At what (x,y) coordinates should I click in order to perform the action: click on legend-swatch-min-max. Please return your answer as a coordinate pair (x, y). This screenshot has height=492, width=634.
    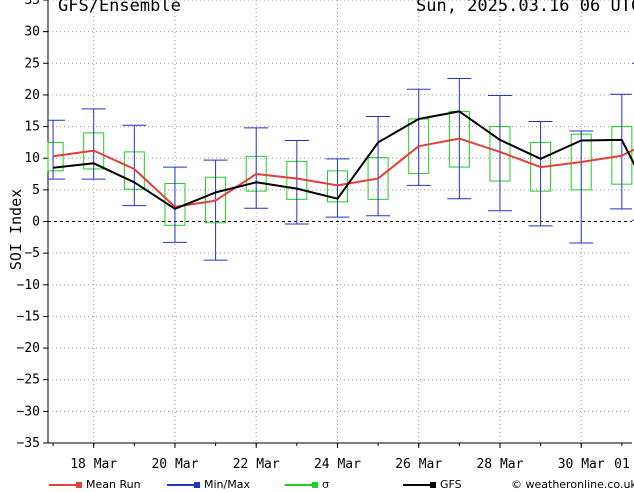
    Looking at the image, I should click on (183, 485).